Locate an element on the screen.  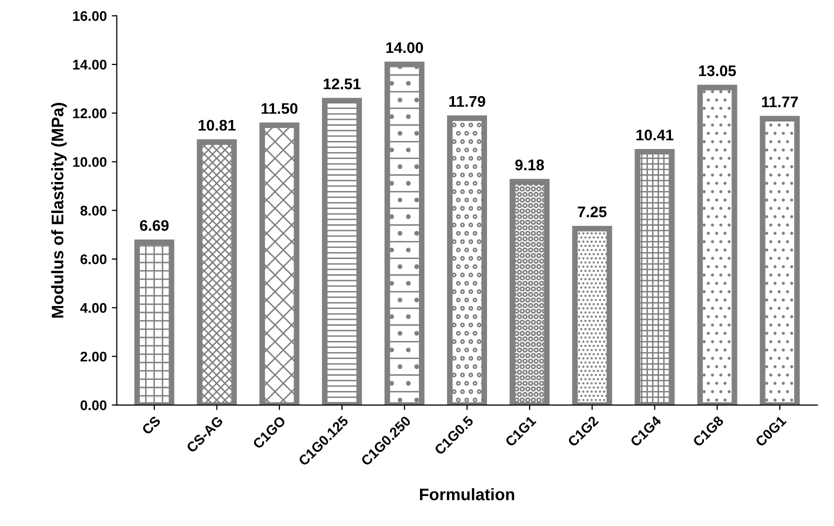
data-label: 13.05 is located at coordinates (717, 70).